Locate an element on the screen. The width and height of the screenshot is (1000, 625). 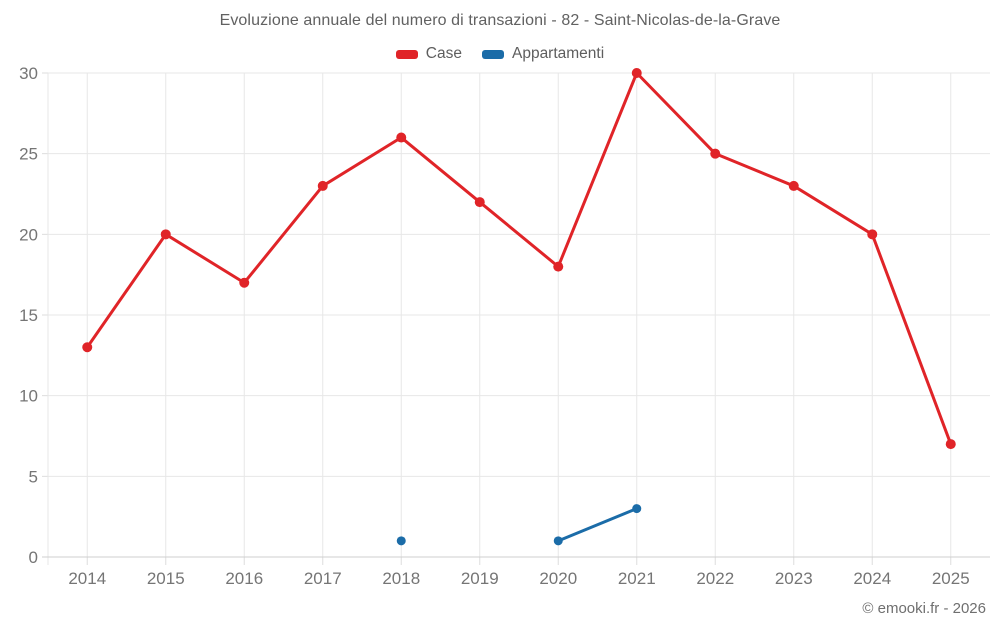
y-tick-label: 25 is located at coordinates (28, 154).